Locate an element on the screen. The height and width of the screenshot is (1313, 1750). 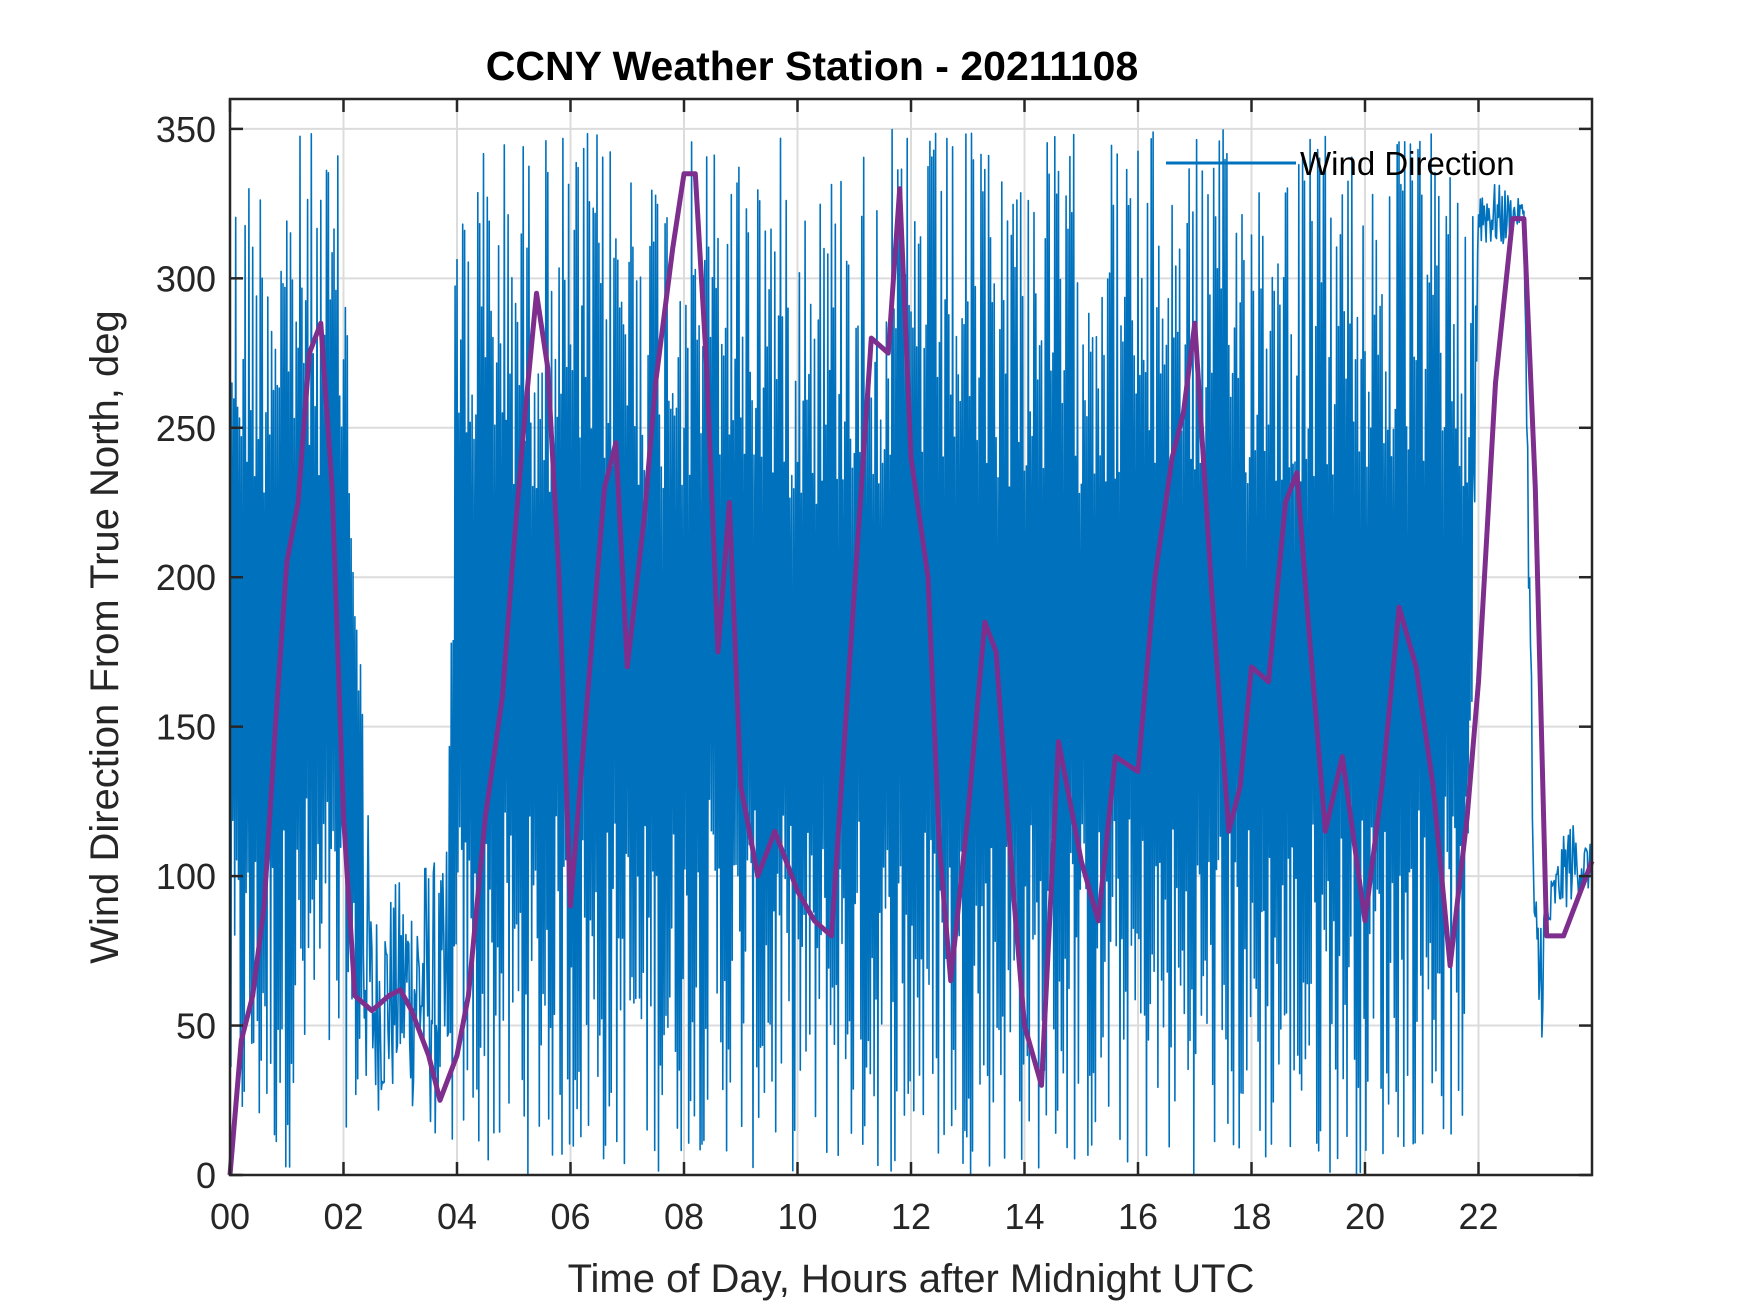
y-tick-label: 150 is located at coordinates (186, 727).